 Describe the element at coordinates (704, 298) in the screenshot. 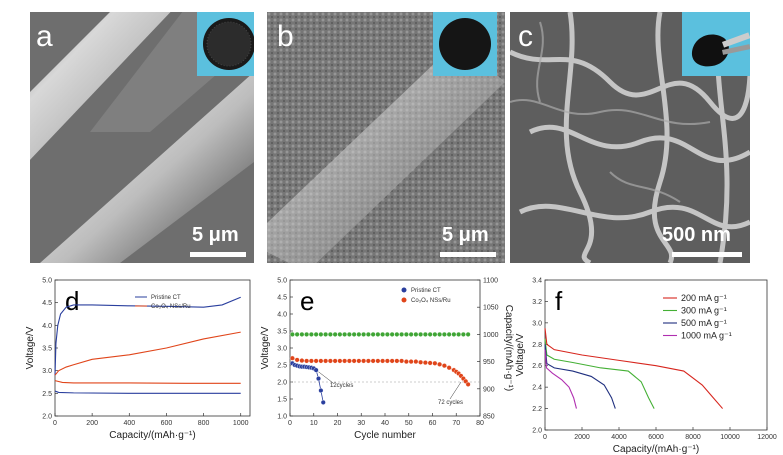

I see `legend-label: 200 mA g⁻¹` at that location.